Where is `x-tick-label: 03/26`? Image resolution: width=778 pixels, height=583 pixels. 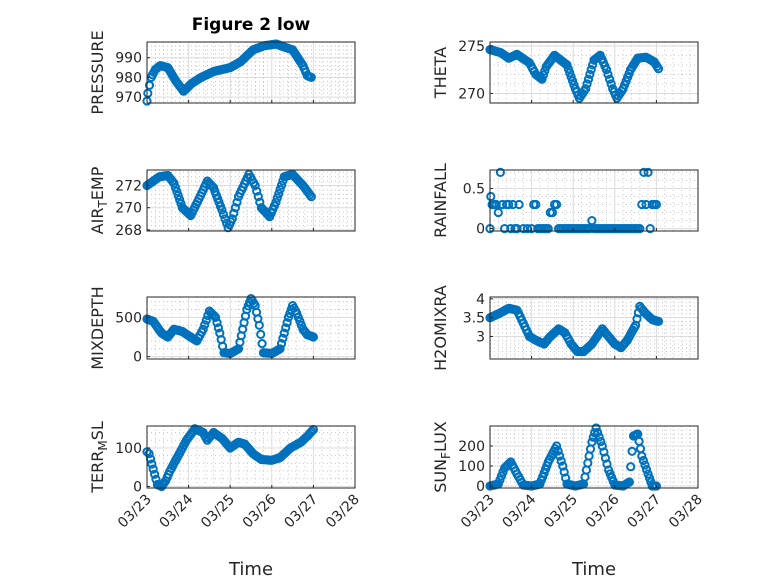 x-tick-label: 03/26 is located at coordinates (260, 511).